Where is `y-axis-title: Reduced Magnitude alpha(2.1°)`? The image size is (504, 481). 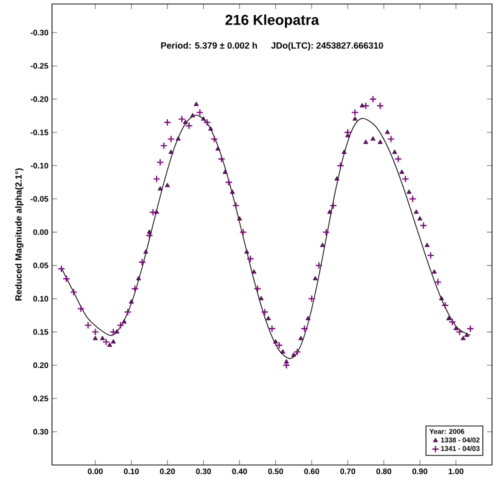
y-axis-title: Reduced Magnitude alpha(2.1°) is located at coordinates (19, 234).